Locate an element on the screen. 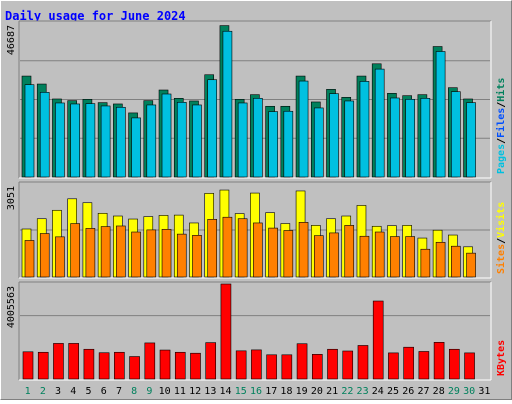  panel-visits-sites-max-label: 3051 is located at coordinates (11, 198).